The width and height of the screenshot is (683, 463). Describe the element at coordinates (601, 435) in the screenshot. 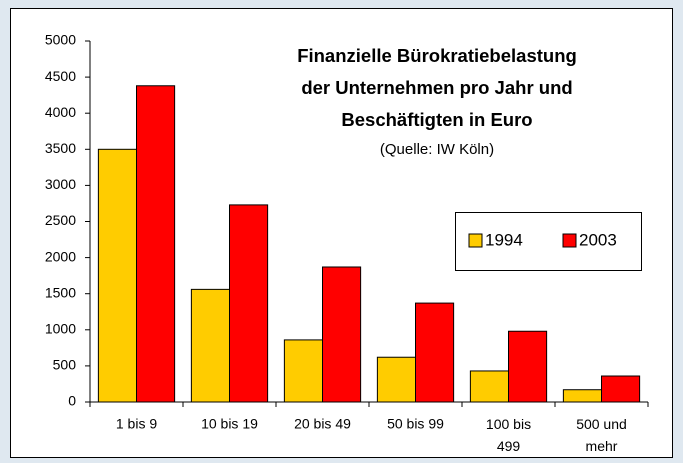

I see `x-tick-label: 500 und mehr` at that location.